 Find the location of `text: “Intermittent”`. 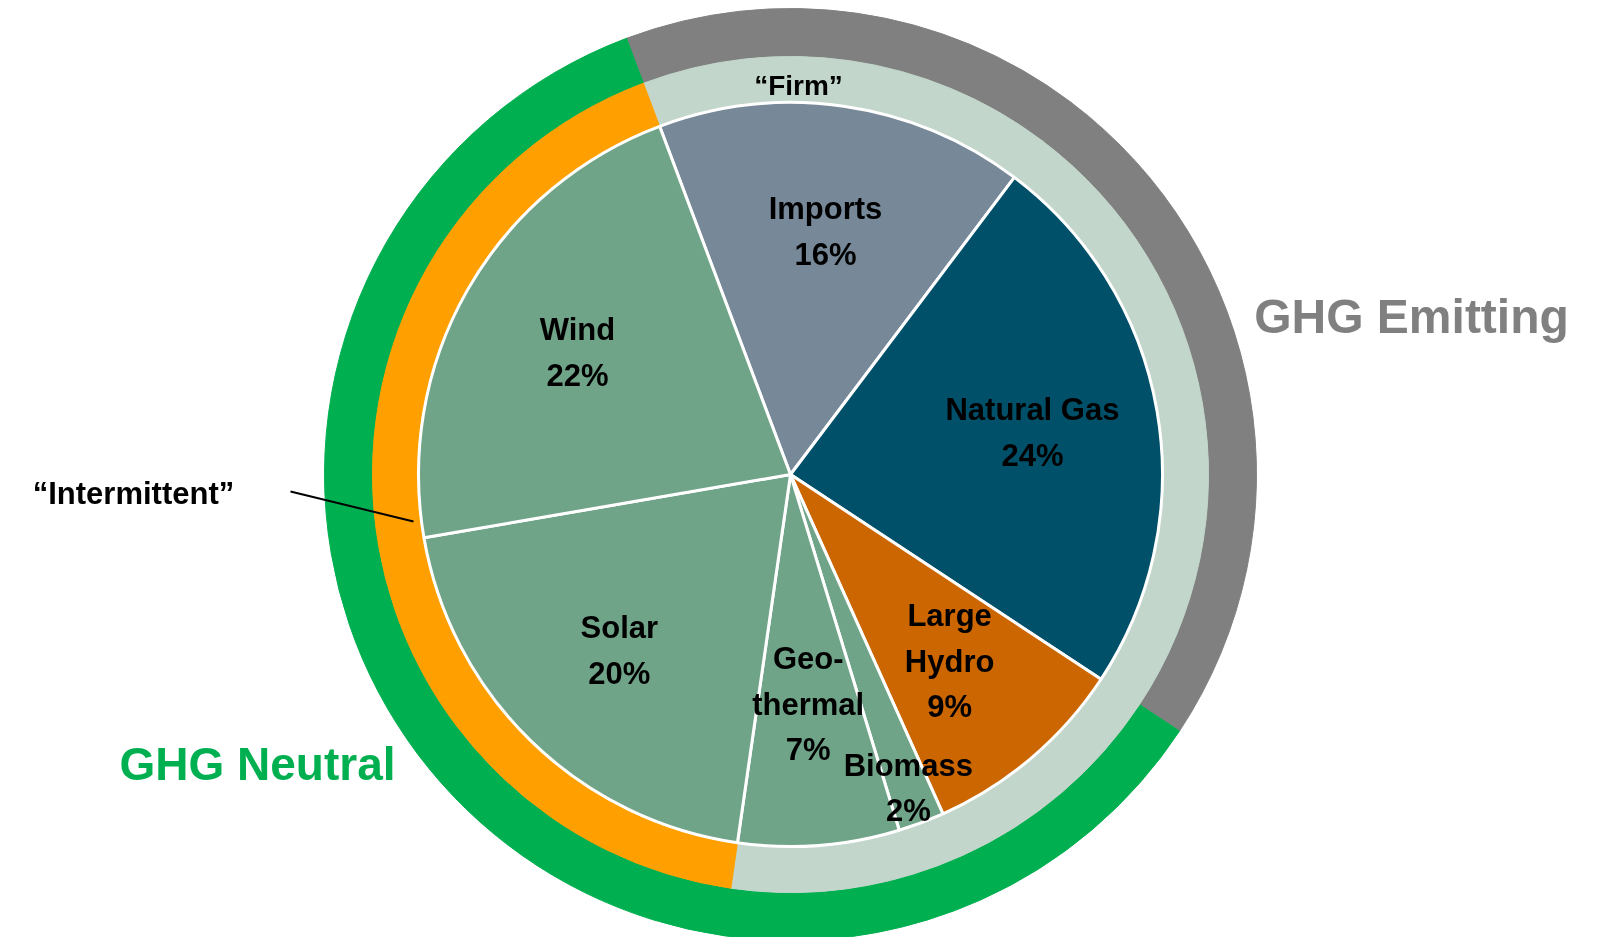

text: “Intermittent” is located at coordinates (133, 493).